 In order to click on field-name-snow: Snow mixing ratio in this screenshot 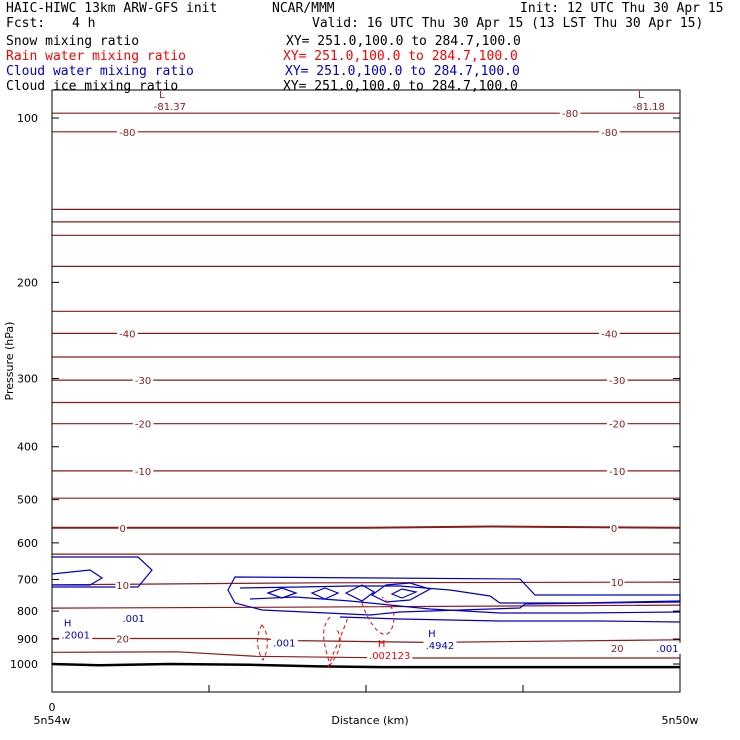, I will do `click(73, 41)`.